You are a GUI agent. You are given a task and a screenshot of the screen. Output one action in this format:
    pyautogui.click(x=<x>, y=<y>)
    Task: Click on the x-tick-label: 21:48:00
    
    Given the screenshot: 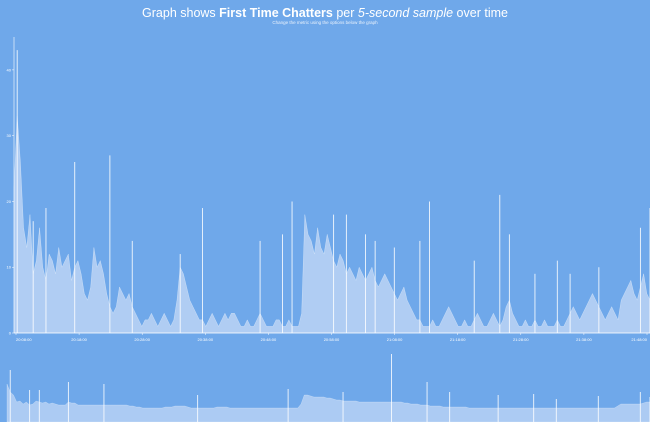 What is the action you would take?
    pyautogui.click(x=639, y=339)
    